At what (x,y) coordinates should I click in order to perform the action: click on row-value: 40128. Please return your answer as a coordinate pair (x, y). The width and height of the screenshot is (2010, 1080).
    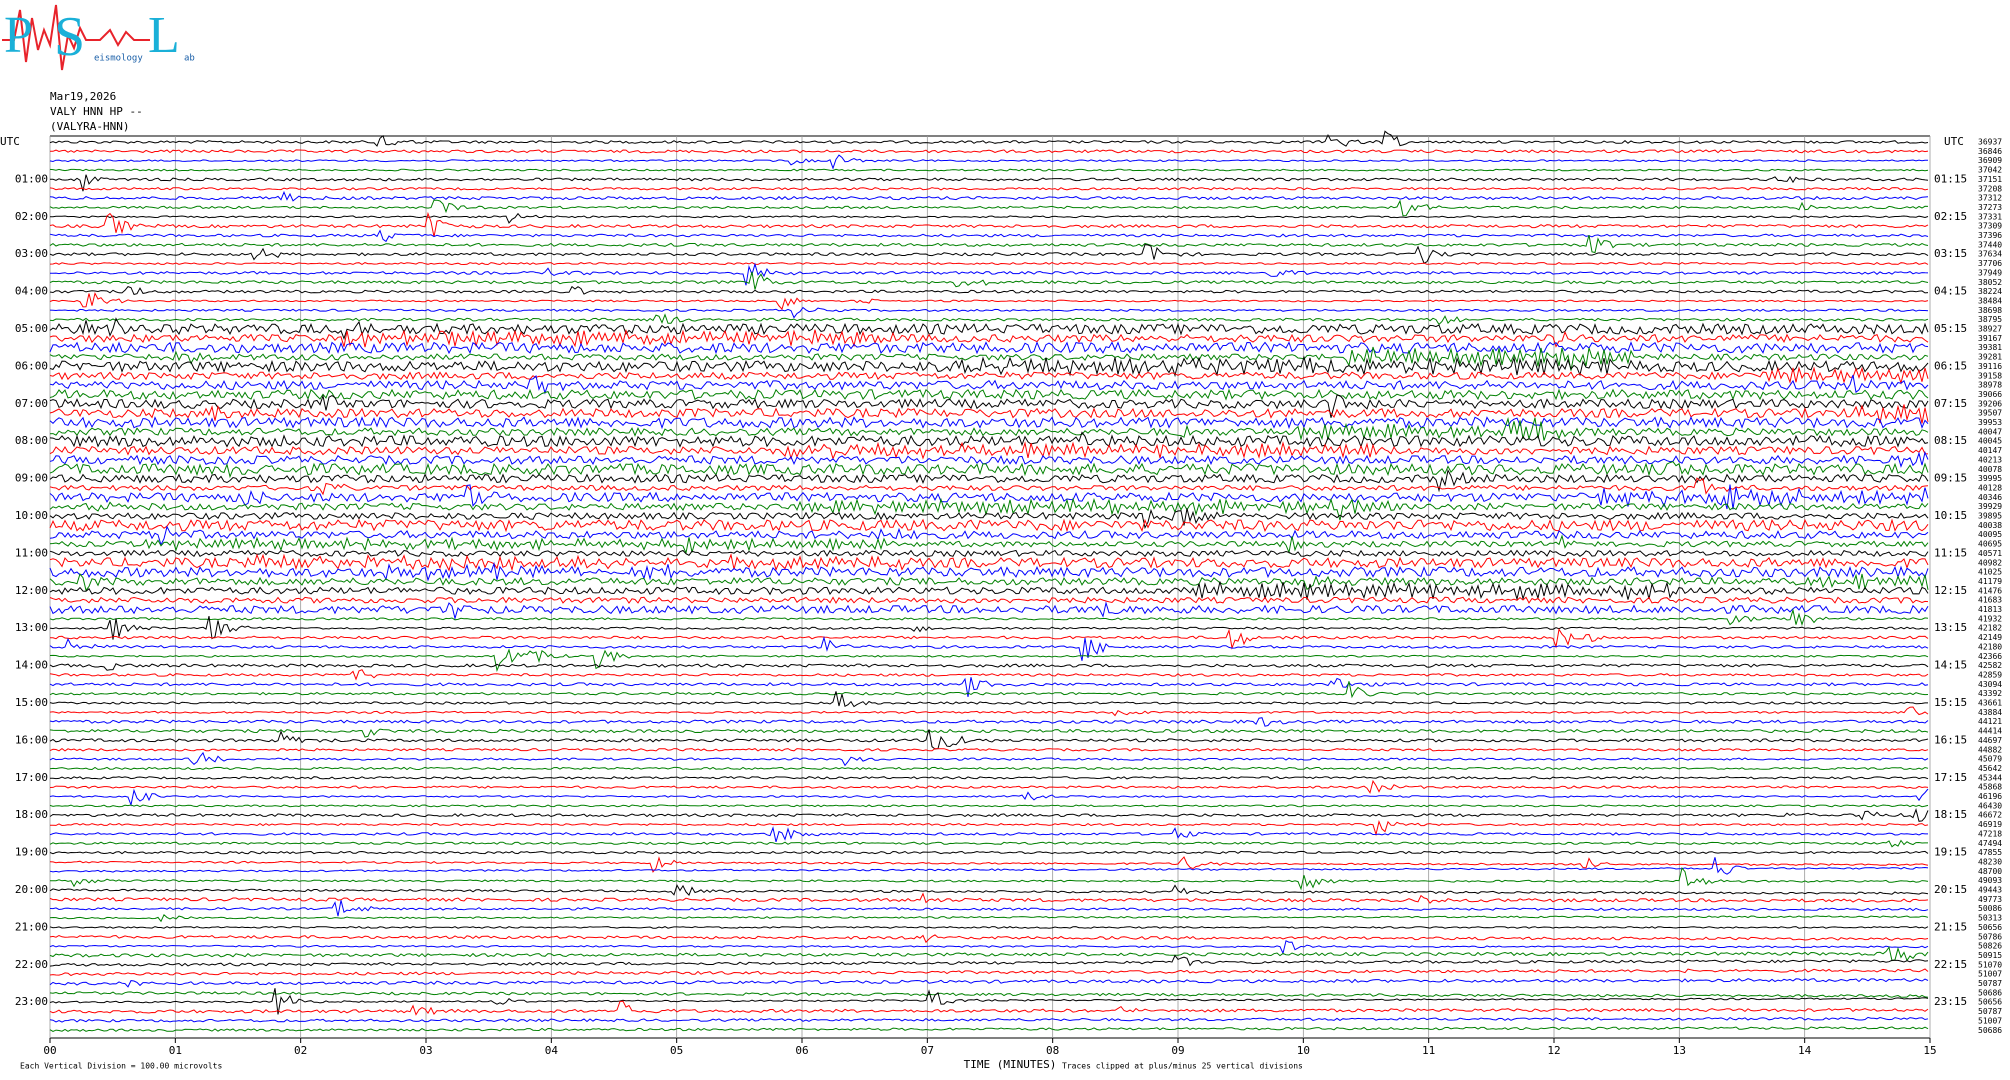
    Looking at the image, I should click on (1990, 487).